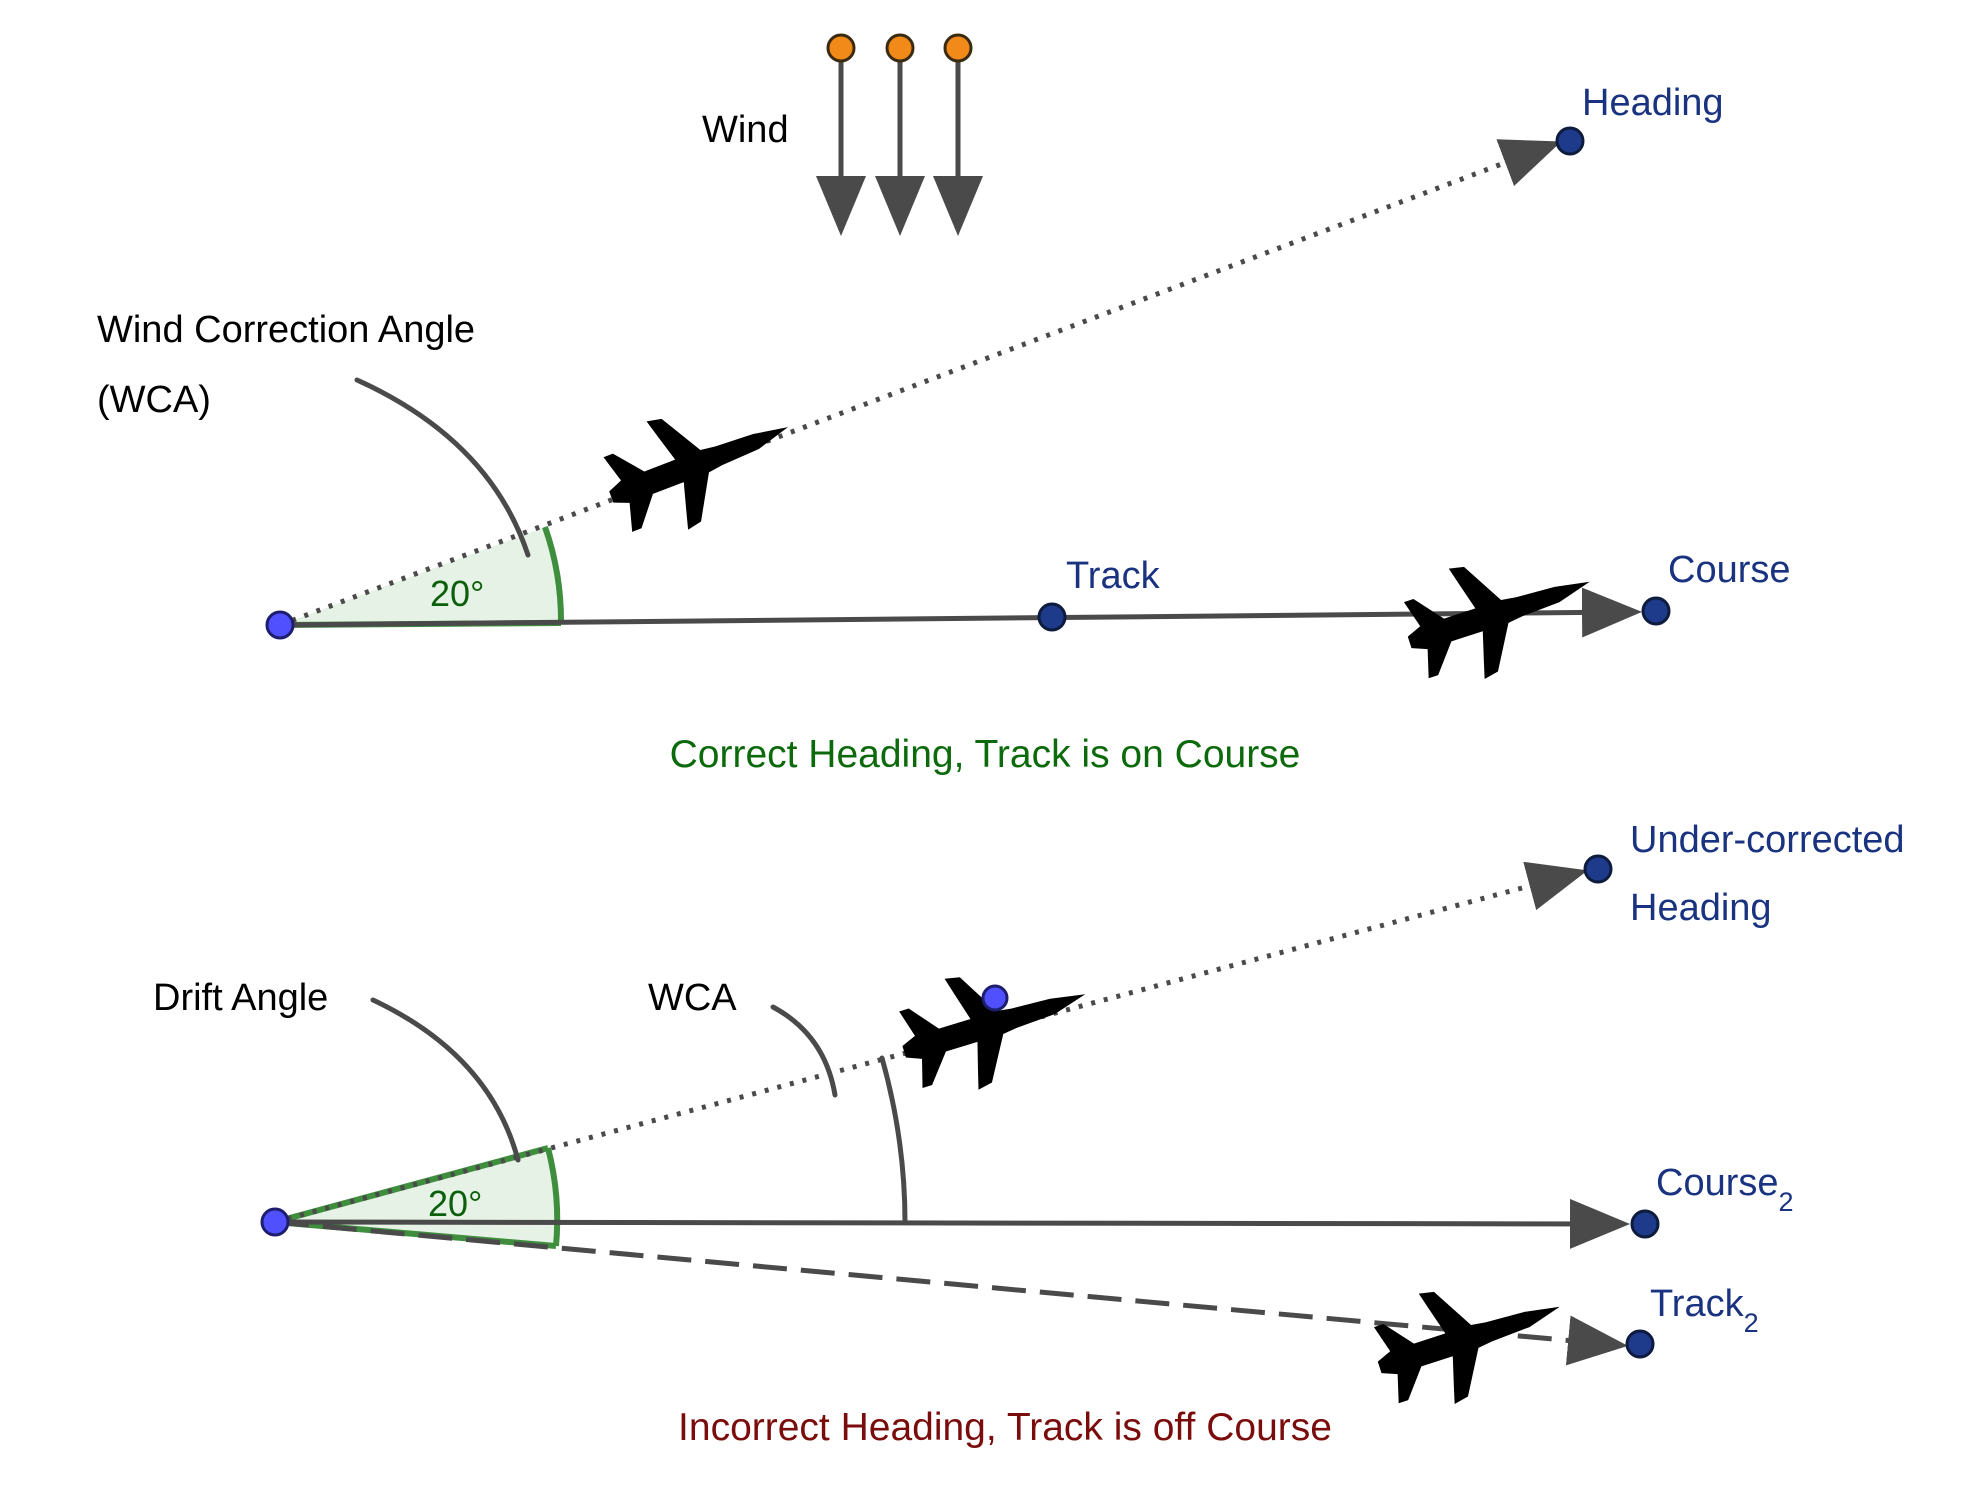 The height and width of the screenshot is (1496, 1981). I want to click on under-corrected-point-icon, so click(1598, 869).